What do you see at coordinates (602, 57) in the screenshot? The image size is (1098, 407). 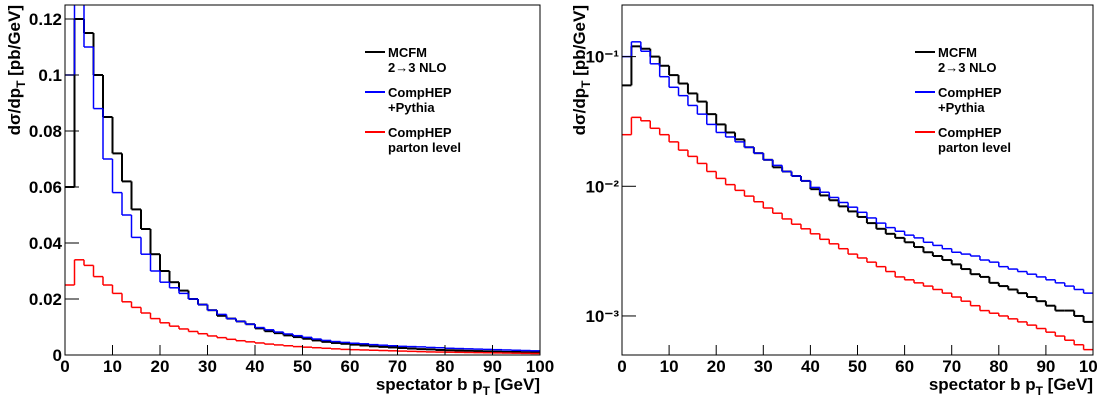 I see `y-tick-label: 10⁻¹` at bounding box center [602, 57].